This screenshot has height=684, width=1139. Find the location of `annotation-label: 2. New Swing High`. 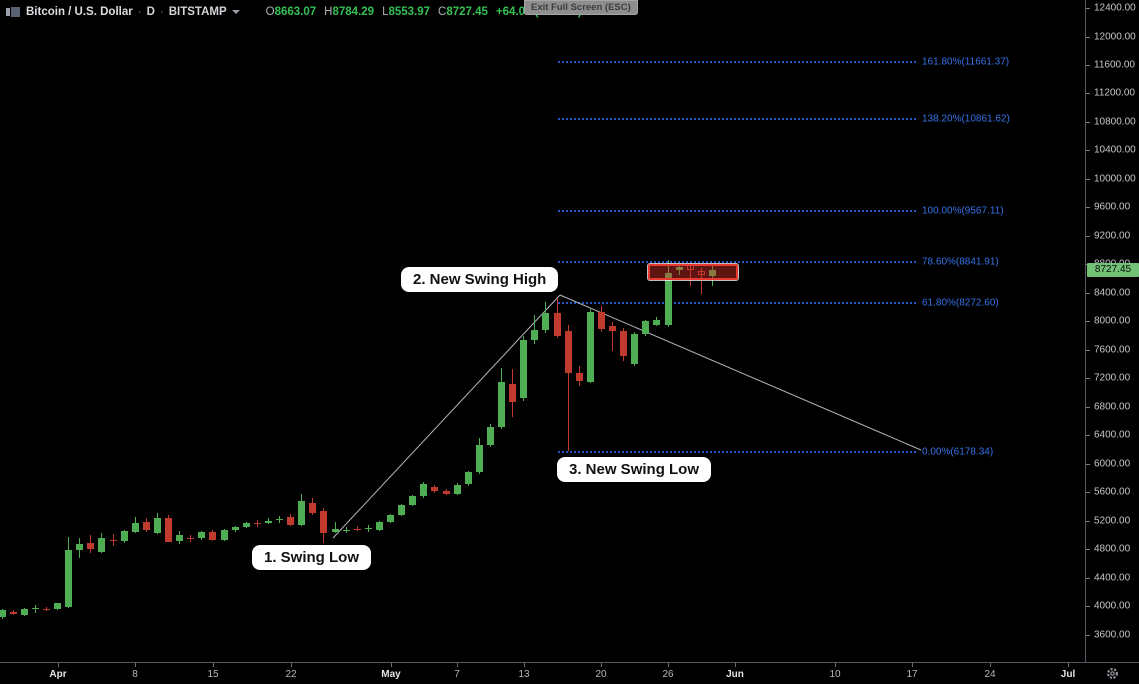

annotation-label: 2. New Swing High is located at coordinates (480, 279).